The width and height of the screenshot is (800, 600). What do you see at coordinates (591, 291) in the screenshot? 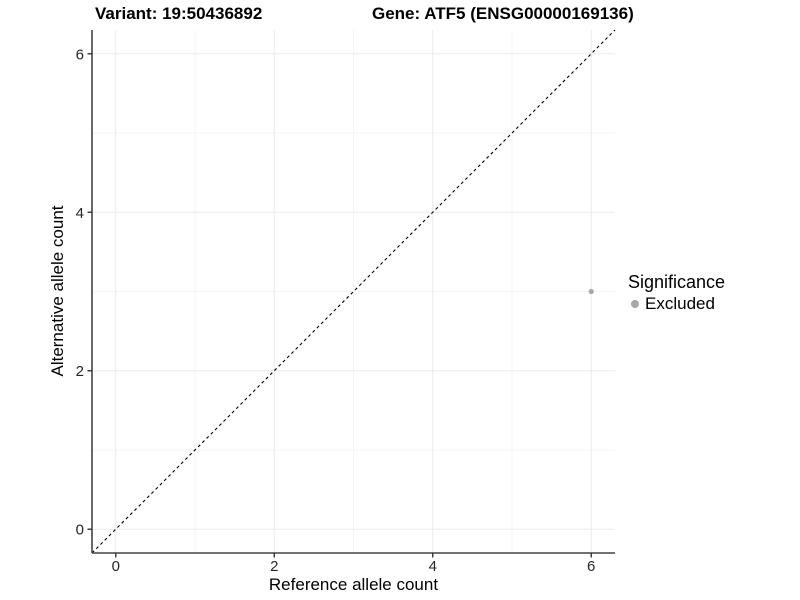
I see `data-point` at bounding box center [591, 291].